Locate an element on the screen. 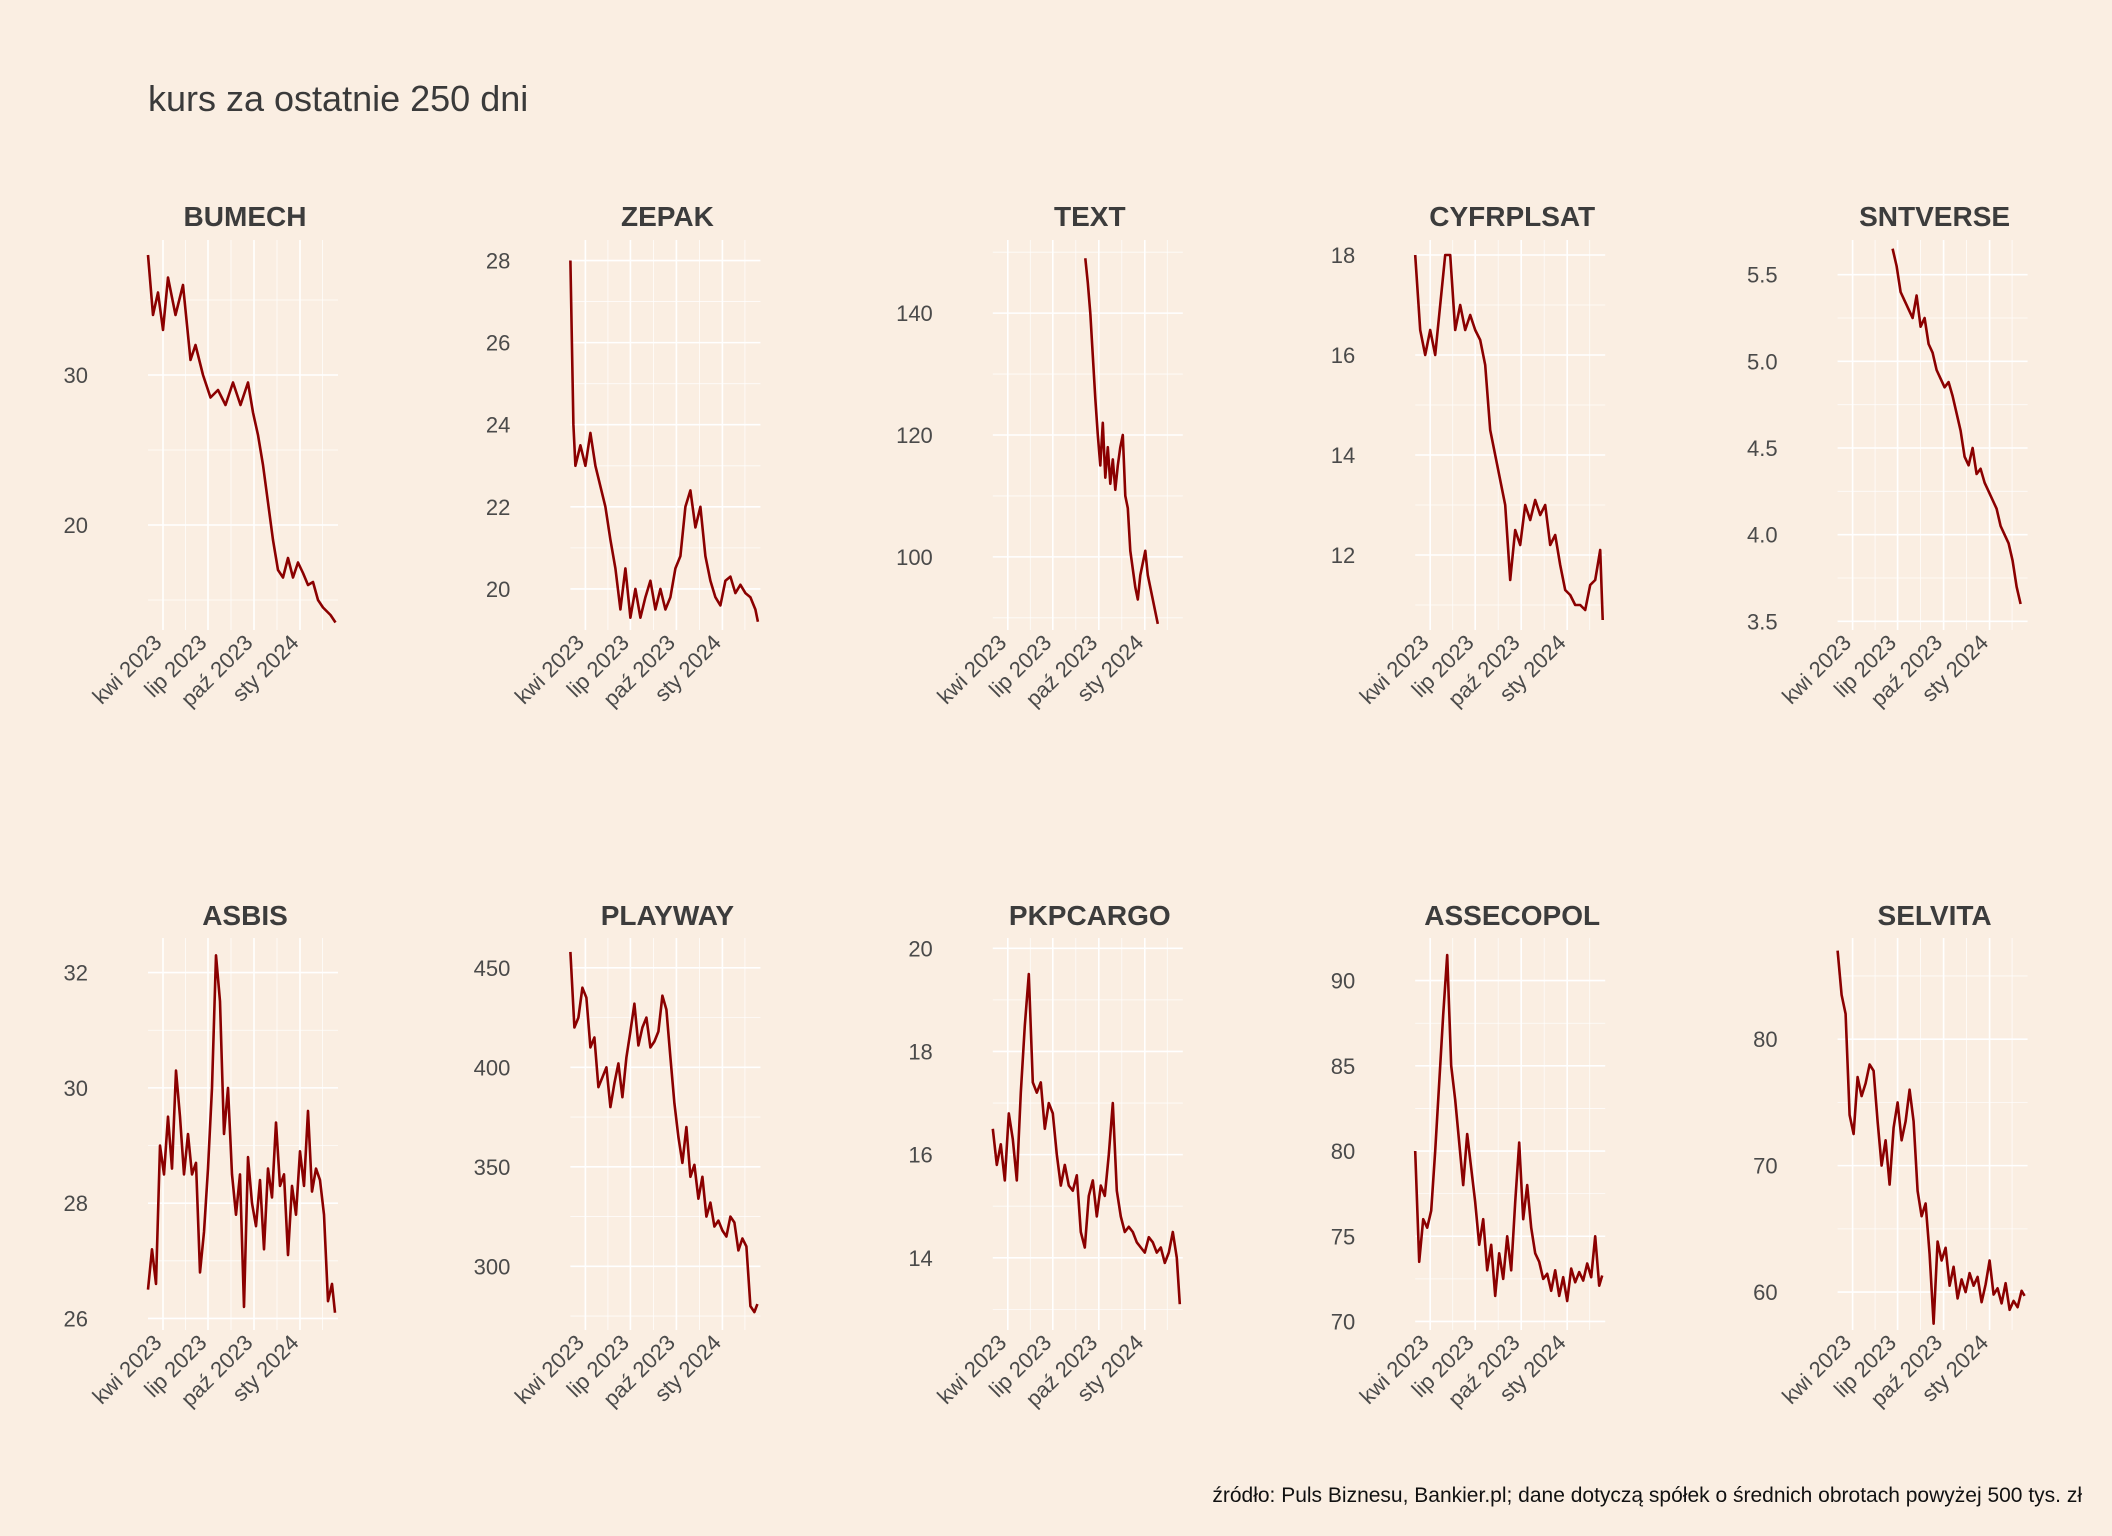 Image resolution: width=2112 pixels, height=1536 pixels. y-tick-label: 24 is located at coordinates (498, 425).